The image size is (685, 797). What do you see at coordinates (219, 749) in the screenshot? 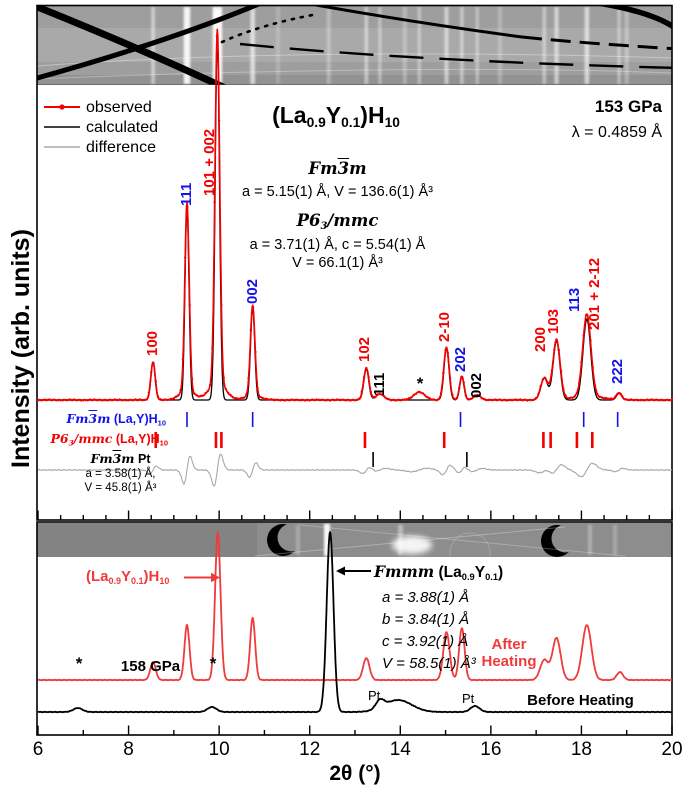
I see `x-tick-label-10: 10` at bounding box center [219, 749].